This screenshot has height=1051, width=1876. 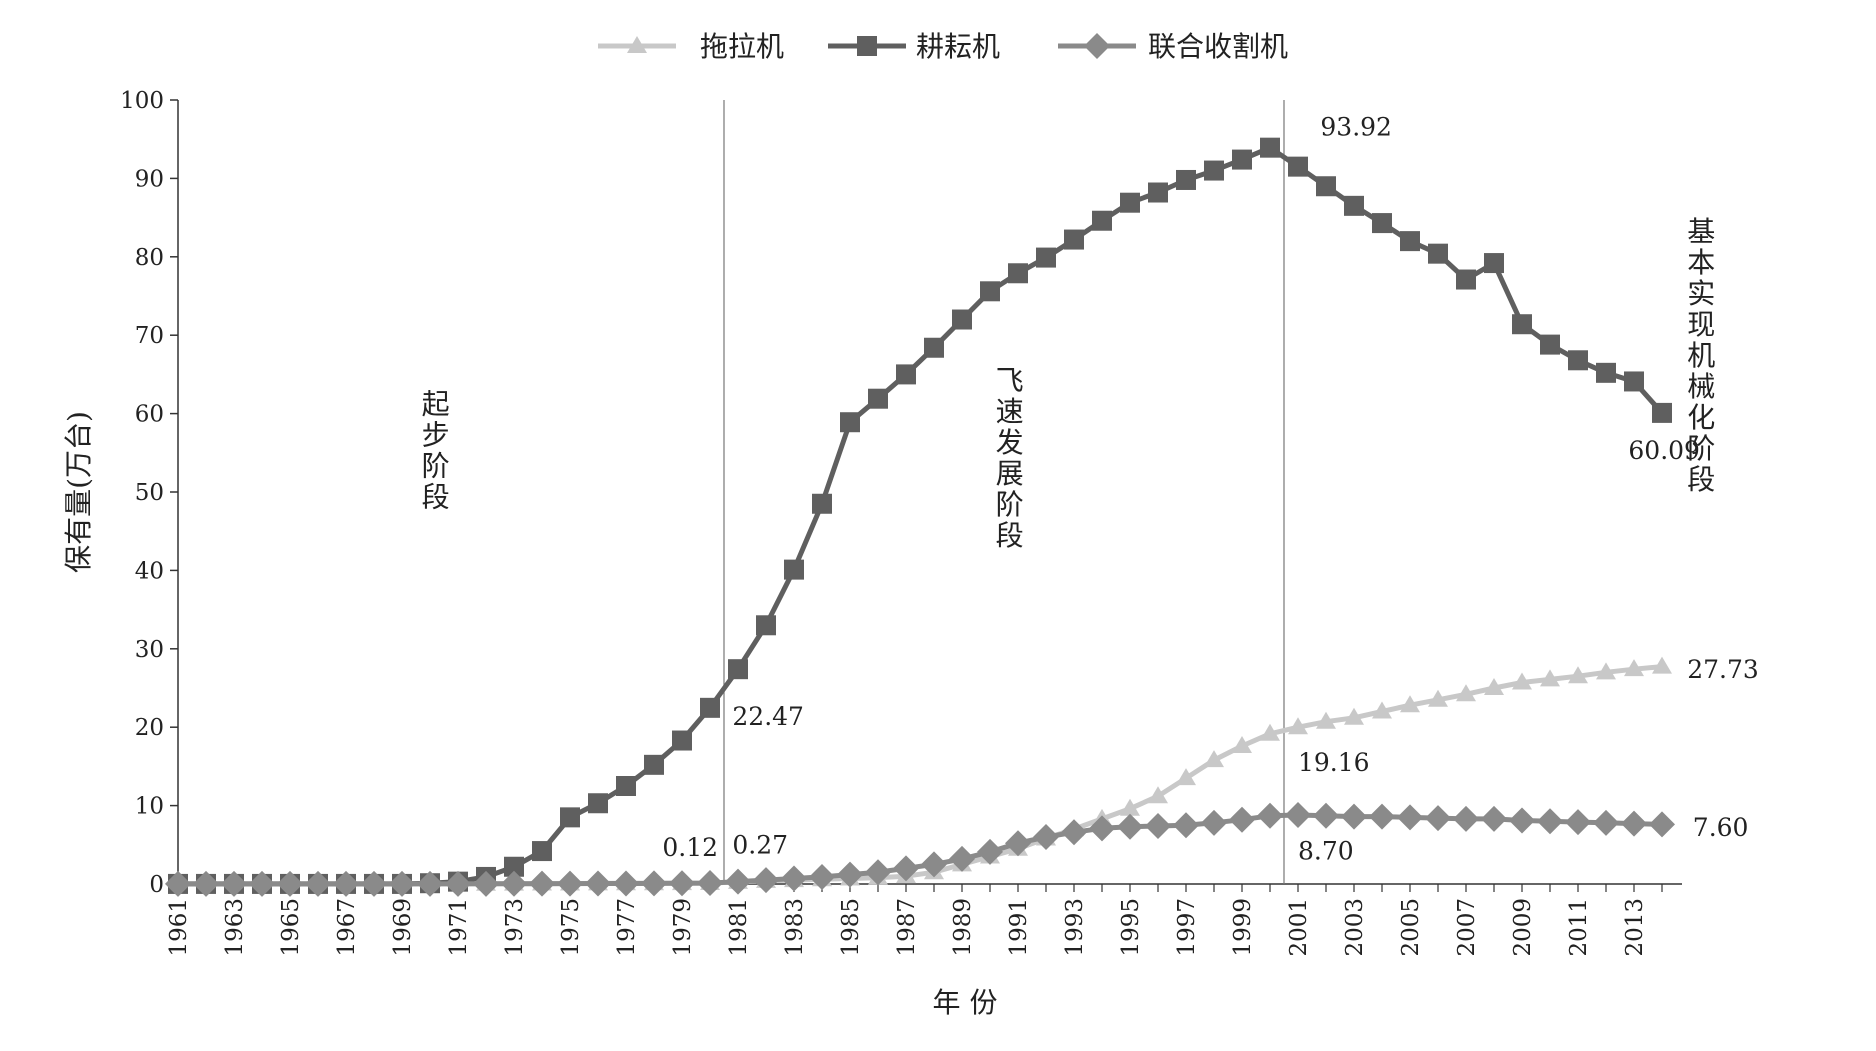 I want to click on x-tick-label: 1977, so click(x=627, y=927).